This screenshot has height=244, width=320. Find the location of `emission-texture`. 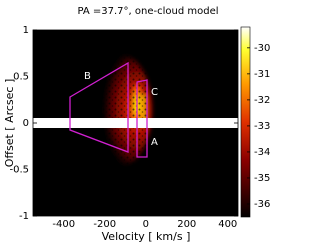

emission-texture is located at coordinates (121, 110).